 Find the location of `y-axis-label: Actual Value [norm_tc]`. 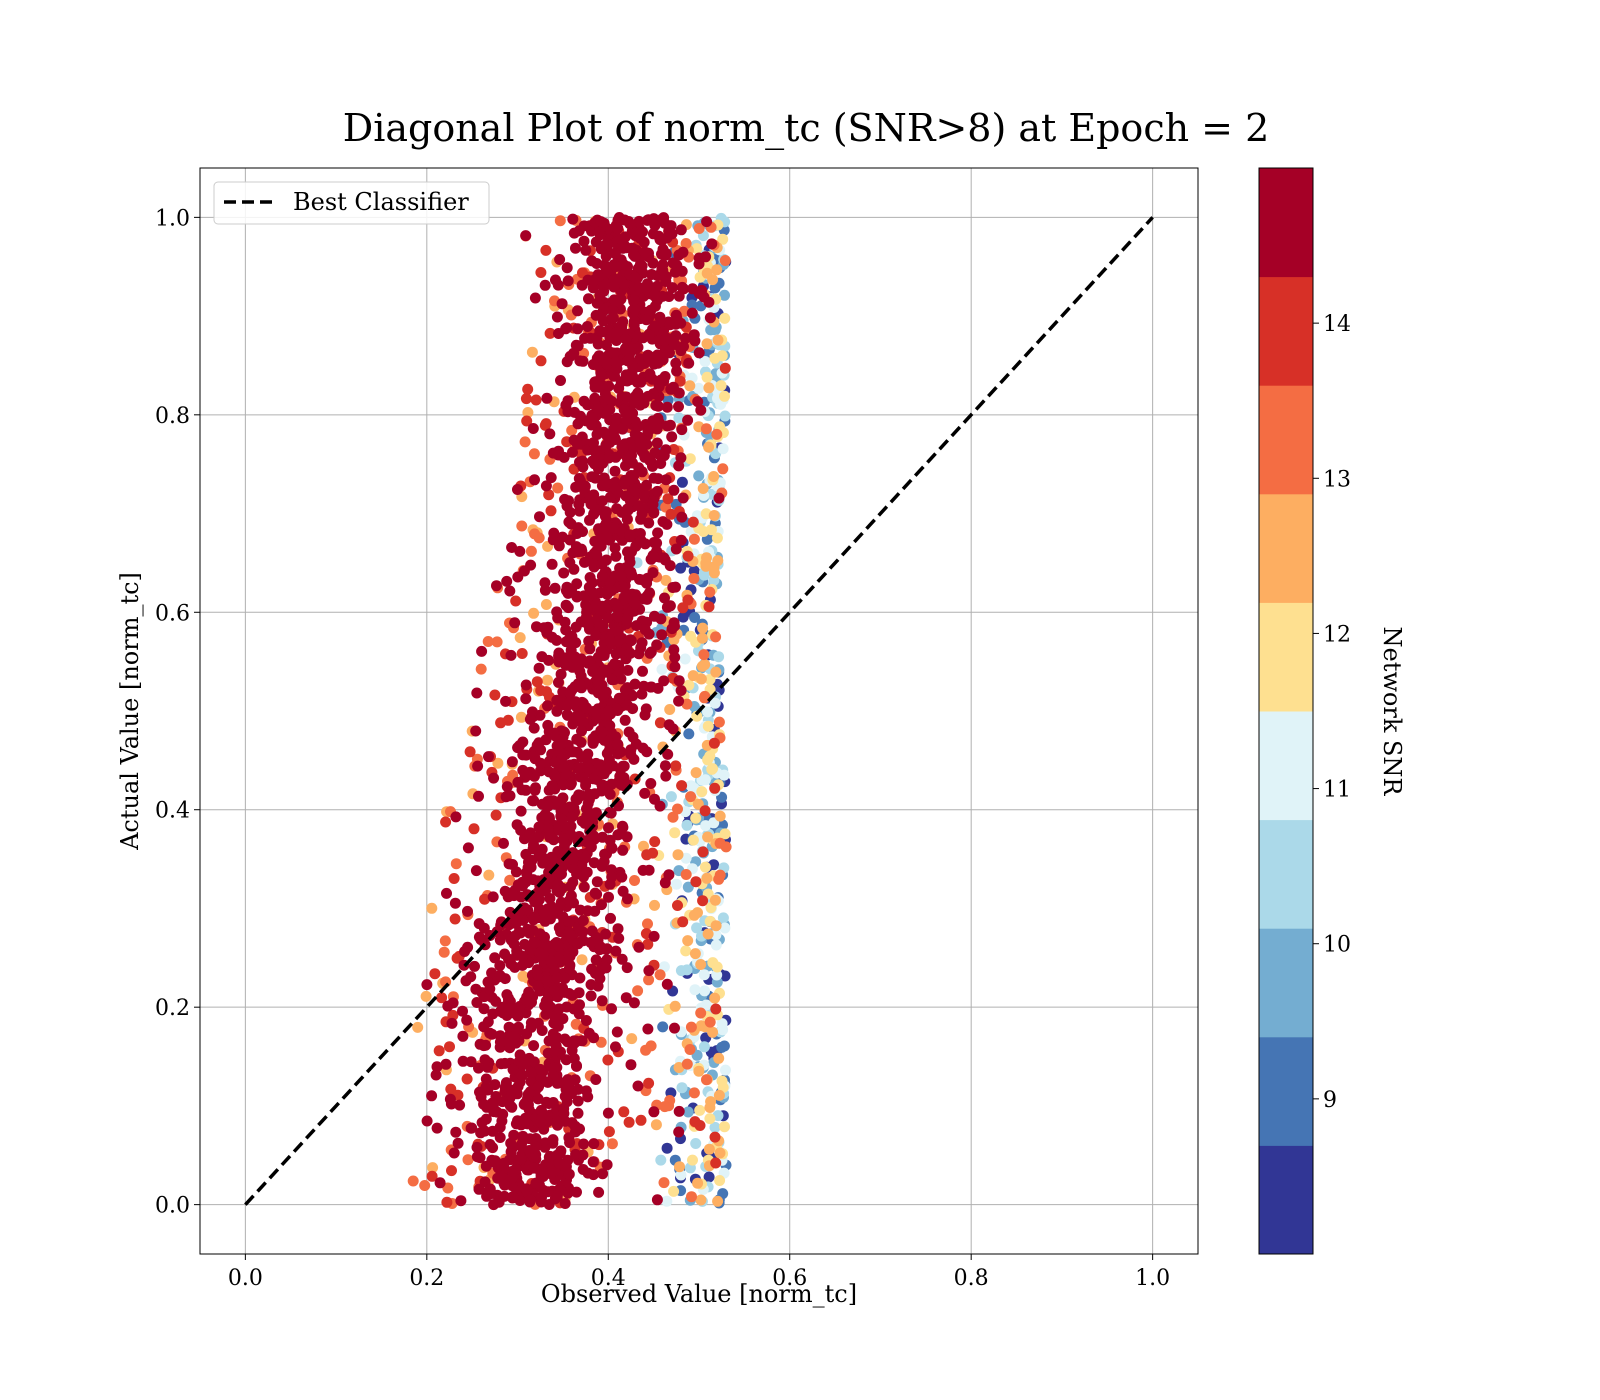

y-axis-label: Actual Value [norm_tc] is located at coordinates (130, 711).